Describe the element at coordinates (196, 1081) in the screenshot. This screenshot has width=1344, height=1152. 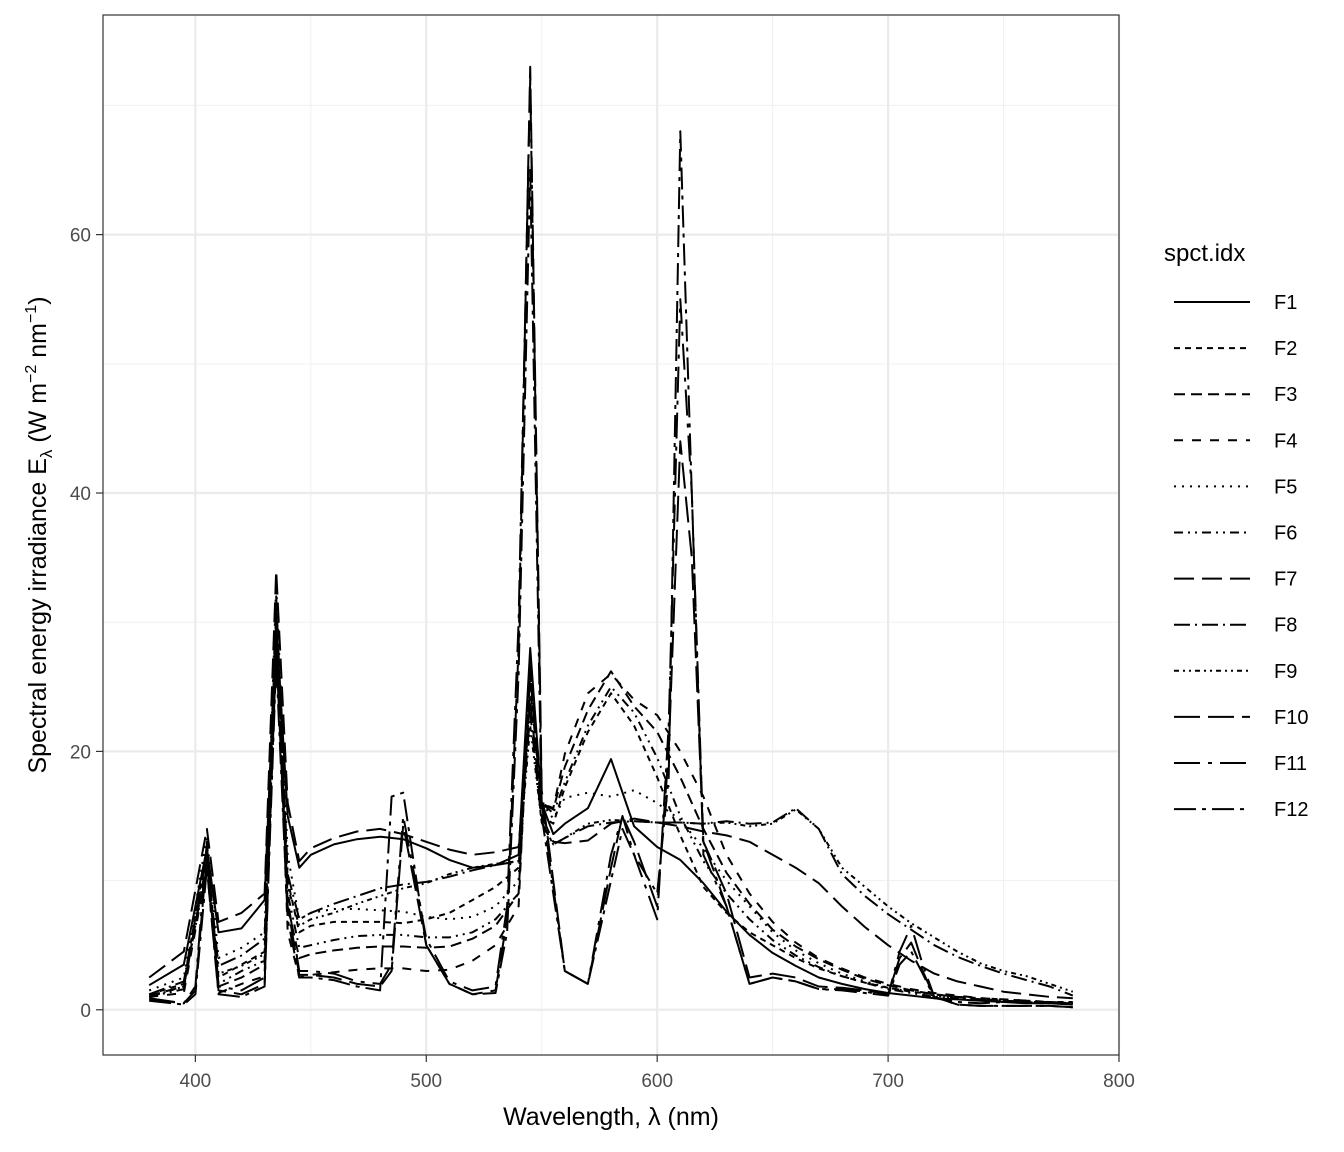
I see `x-tick-label: 400` at that location.